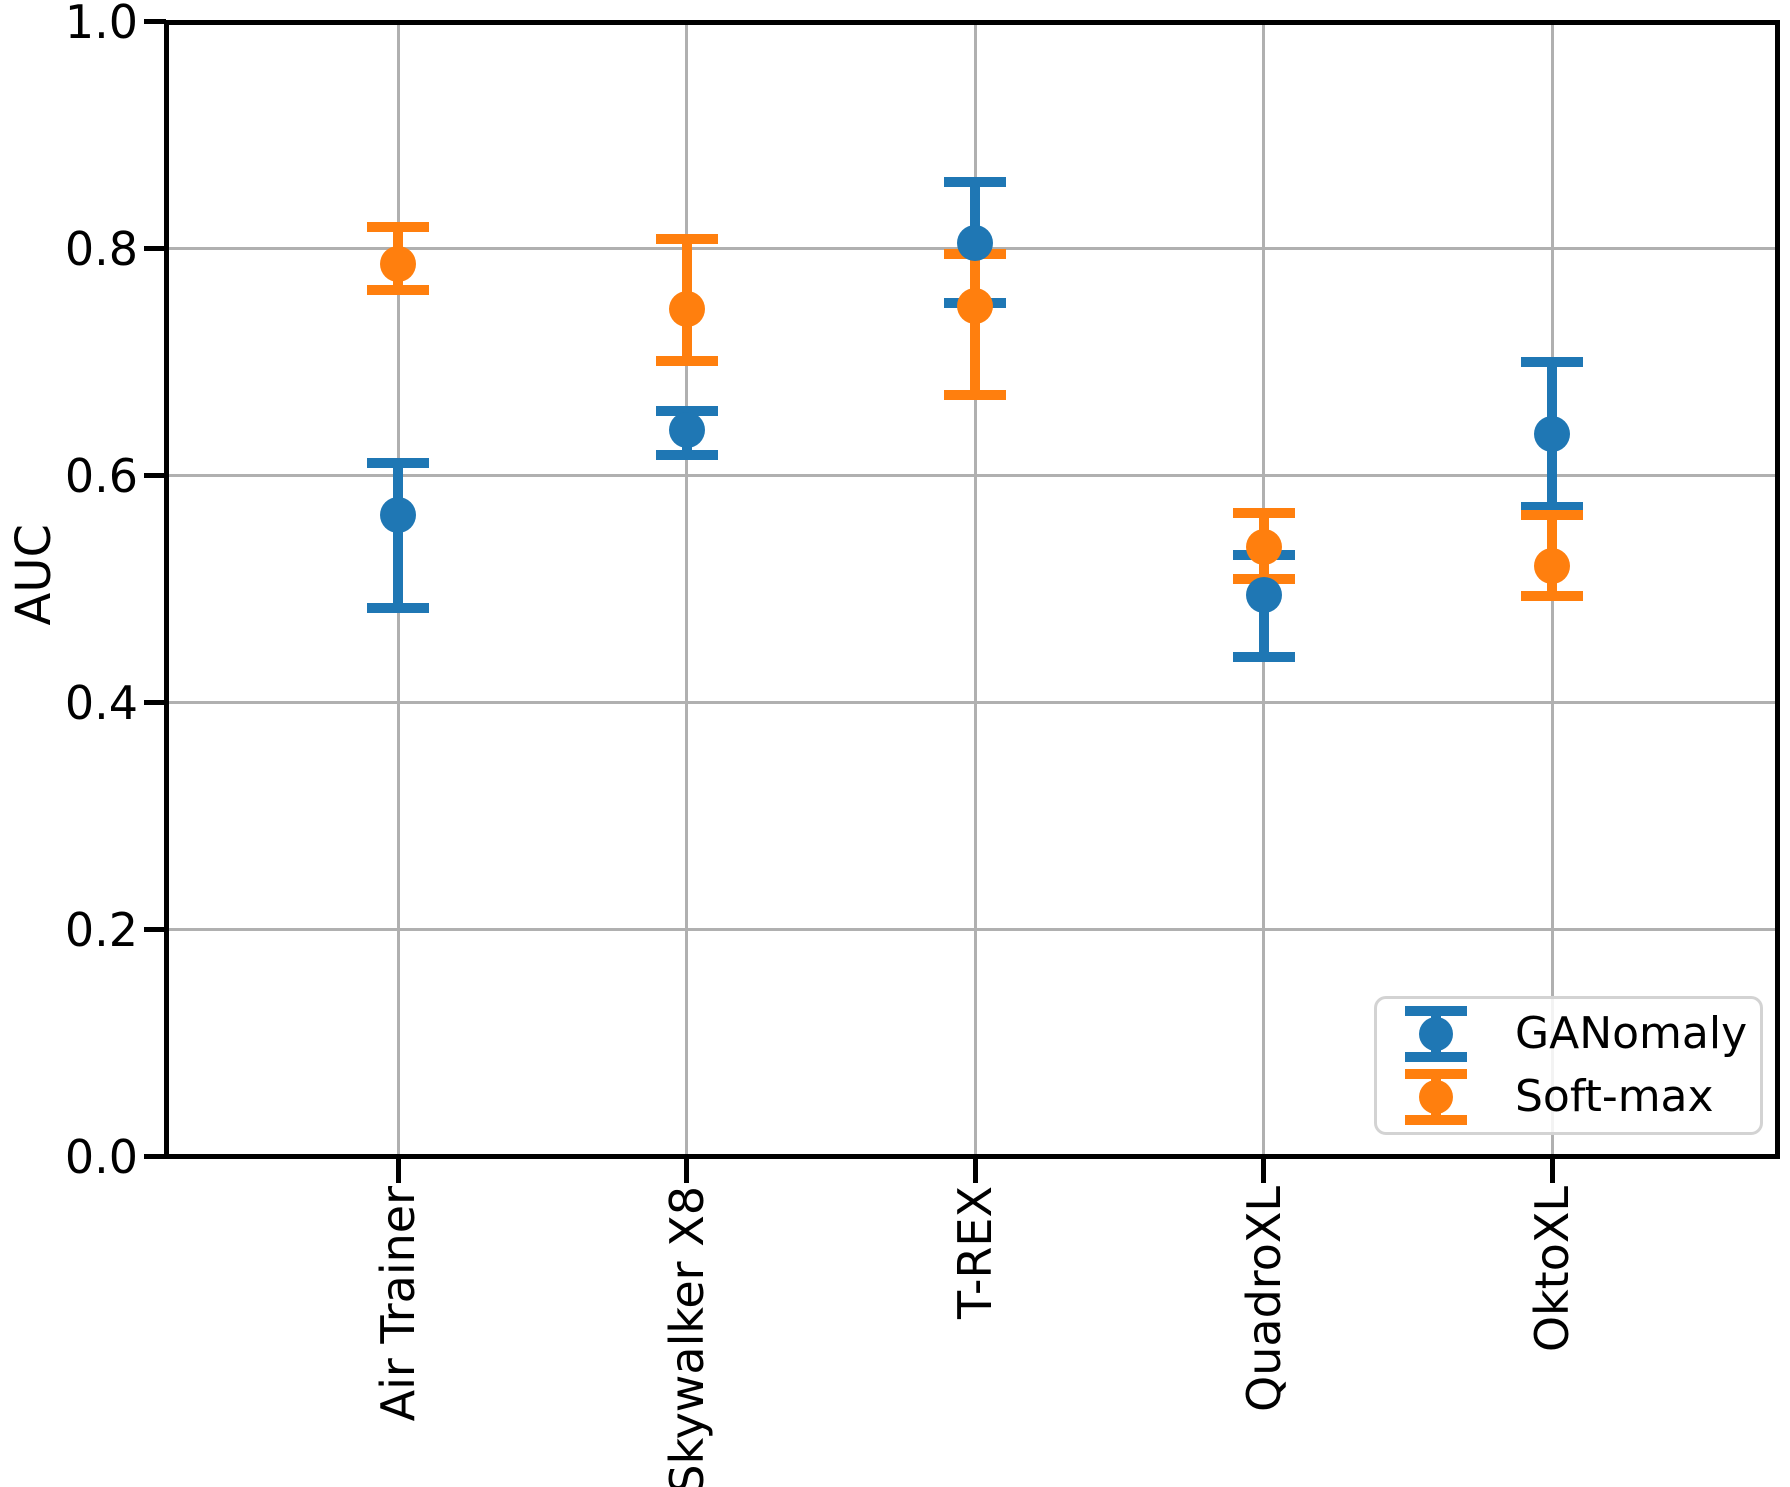 This screenshot has width=1790, height=1487. What do you see at coordinates (101, 475) in the screenshot?
I see `y-tick-label-0.6: 0.6` at bounding box center [101, 475].